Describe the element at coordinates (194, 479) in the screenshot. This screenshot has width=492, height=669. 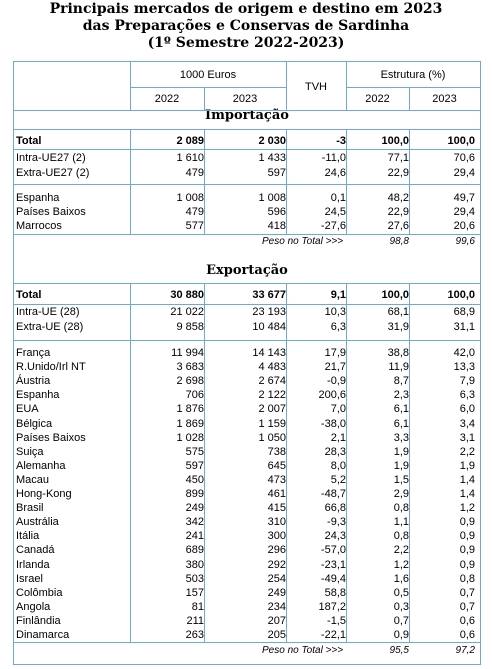
I see `value-2022: 450` at that location.